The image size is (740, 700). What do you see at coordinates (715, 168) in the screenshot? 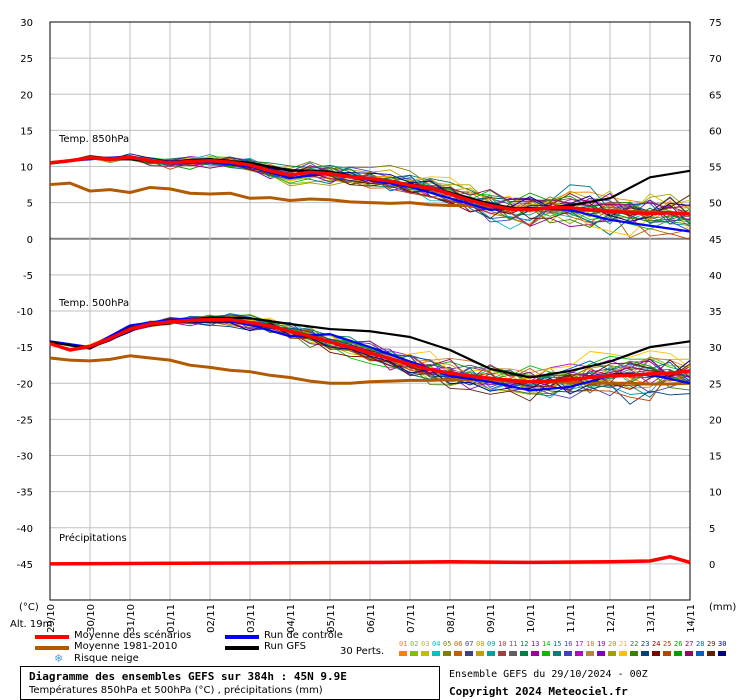
I see `right-tick-label: 55` at bounding box center [715, 168].